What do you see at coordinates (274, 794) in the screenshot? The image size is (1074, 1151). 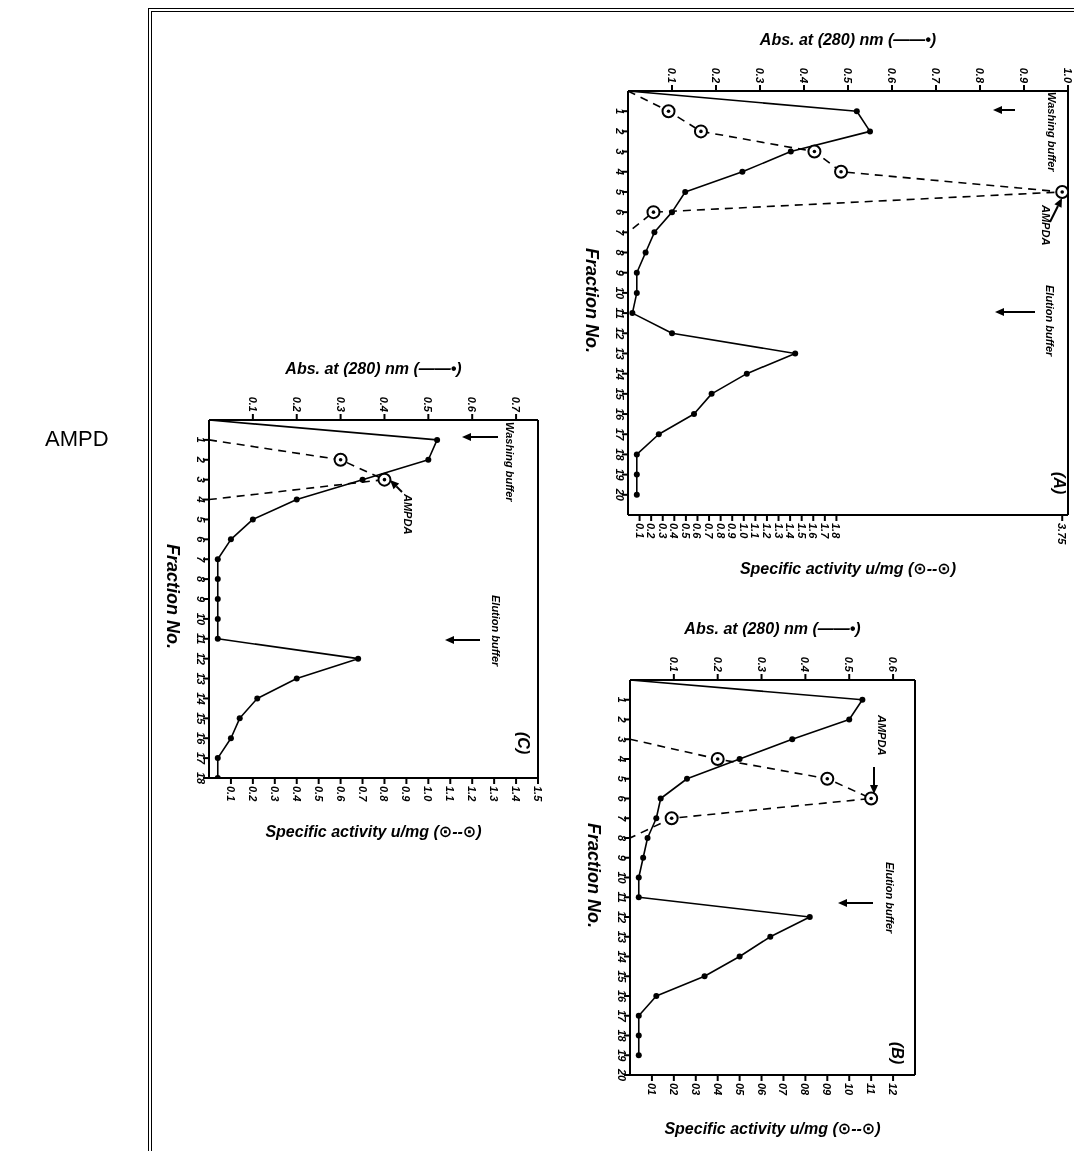 I see `x-tick-label: 0.3` at bounding box center [274, 794].